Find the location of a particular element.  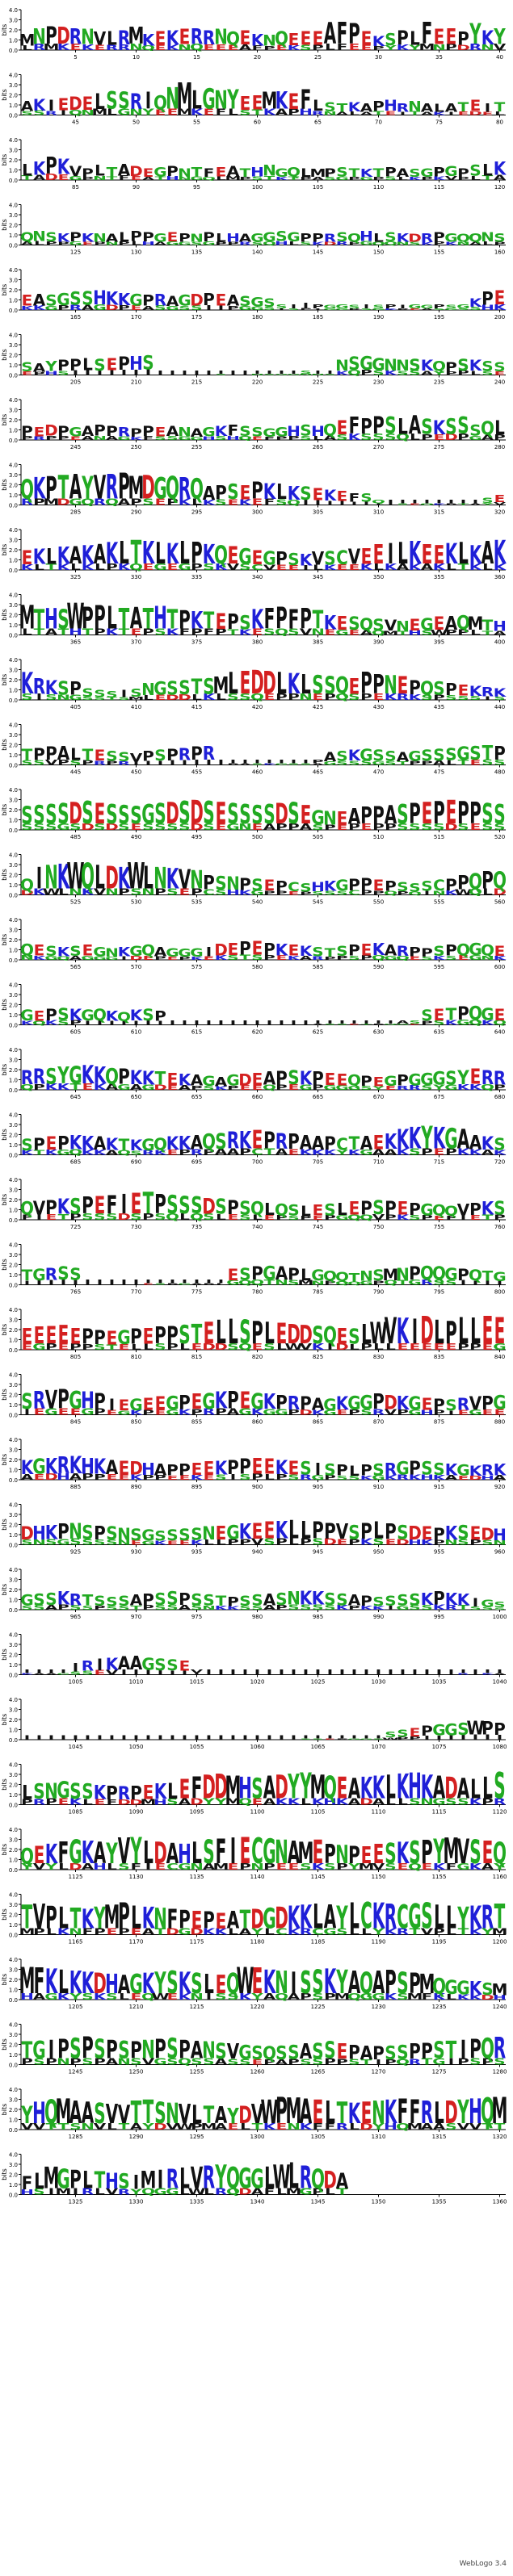

x-tick-label: 140 is located at coordinates (257, 253).